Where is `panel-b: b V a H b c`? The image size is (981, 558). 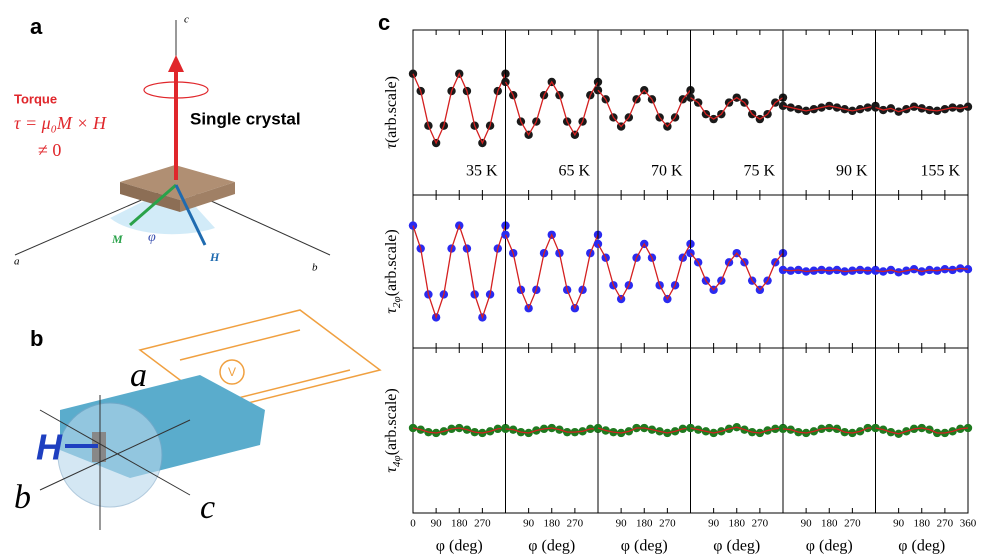
panel-b: b V a H b c is located at coordinates (198, 419).